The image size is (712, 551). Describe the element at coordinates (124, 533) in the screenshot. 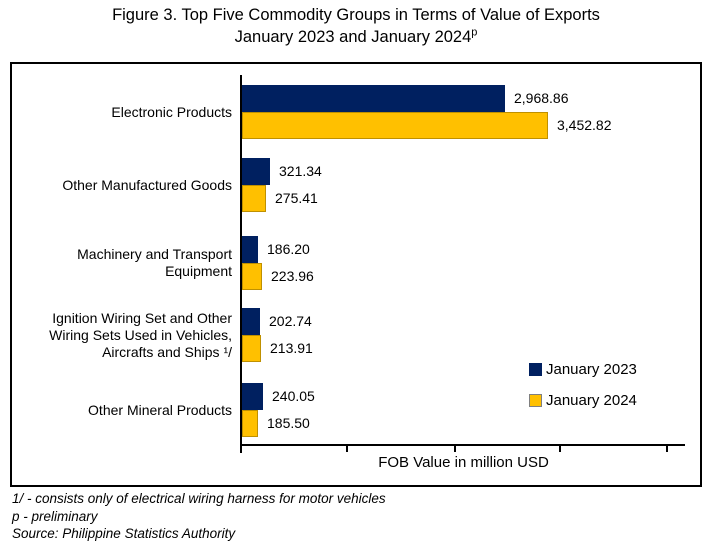

I see `footnote-source: Source: Philippine Statistics Authority` at that location.